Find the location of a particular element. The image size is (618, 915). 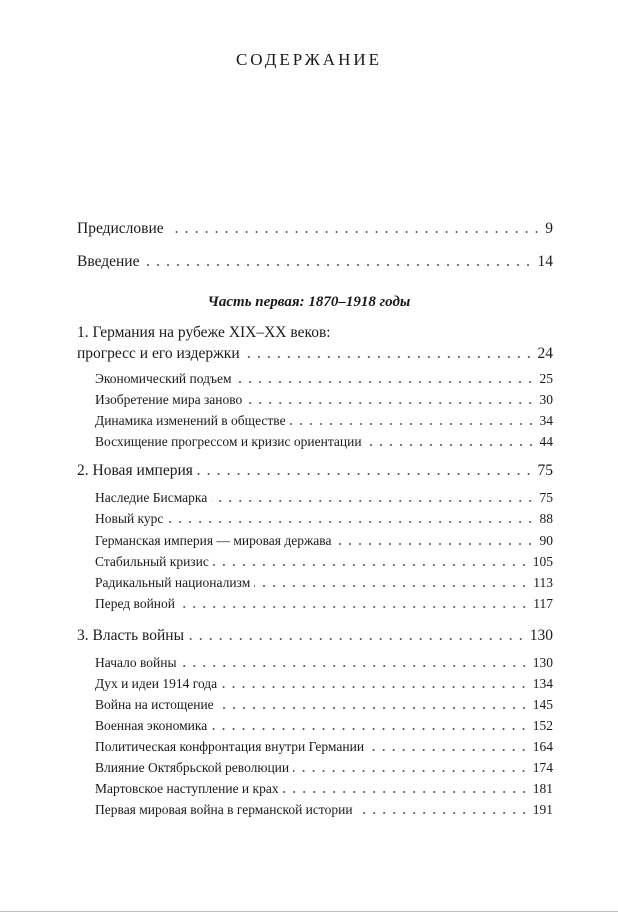

toc-chapter: 3. Власть войны 130 is located at coordinates (315, 636).